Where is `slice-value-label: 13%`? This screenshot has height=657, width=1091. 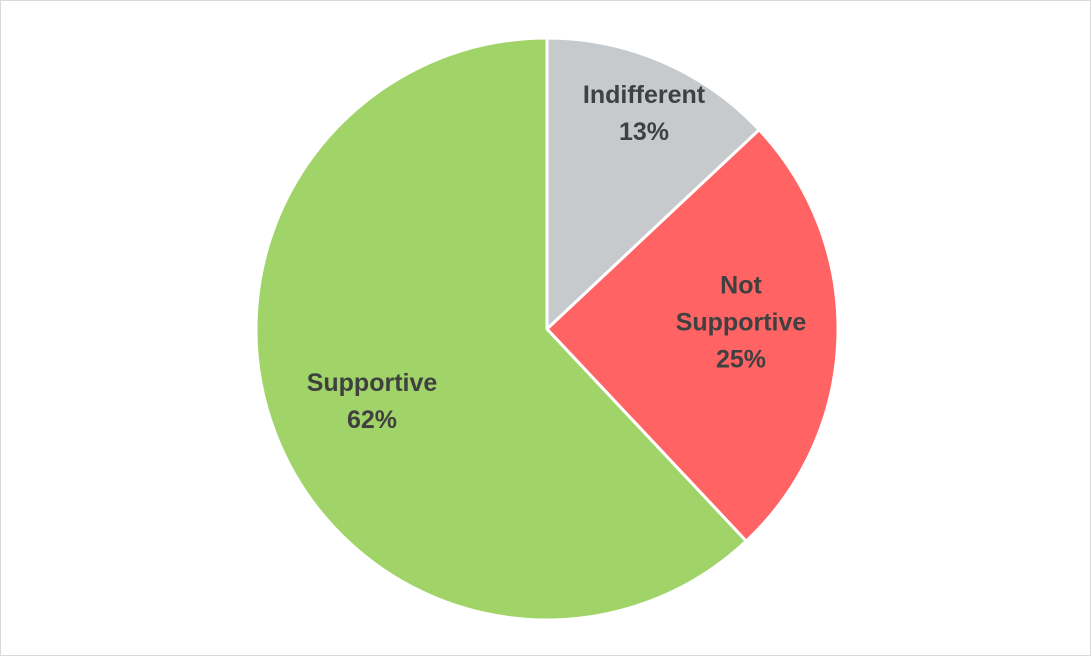 slice-value-label: 13% is located at coordinates (644, 132).